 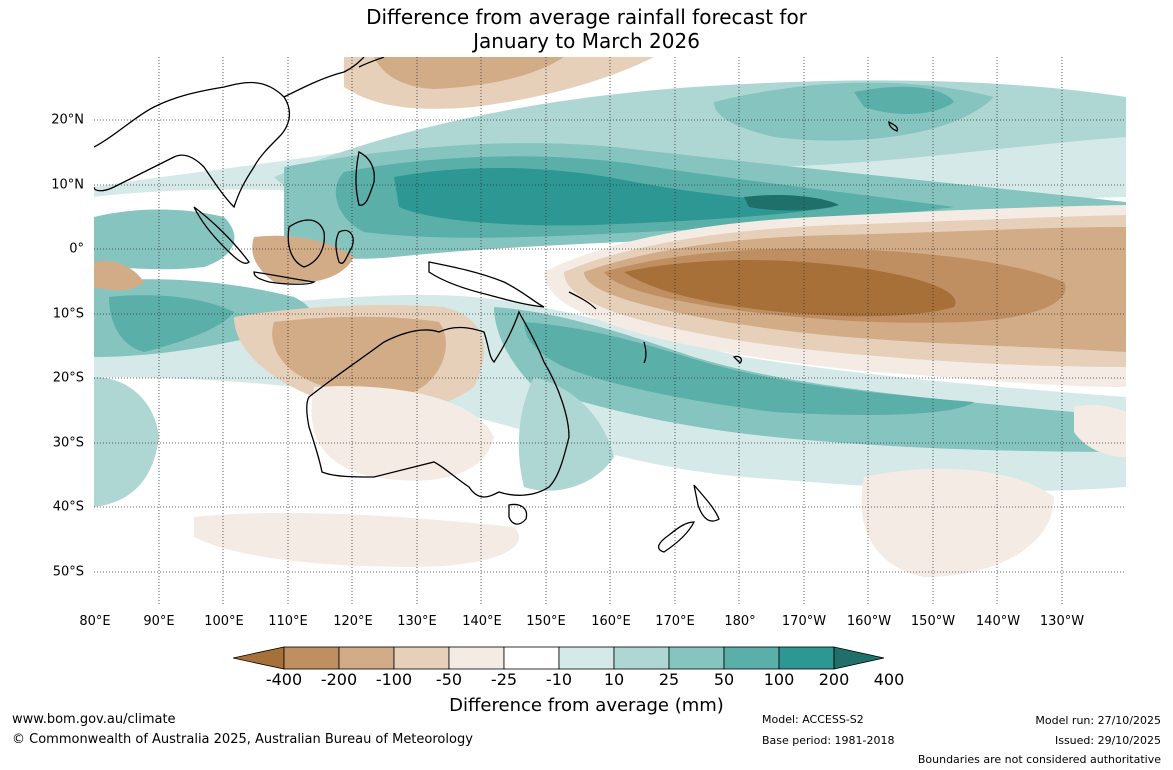 I want to click on sumatra-coastline, so click(x=221, y=235).